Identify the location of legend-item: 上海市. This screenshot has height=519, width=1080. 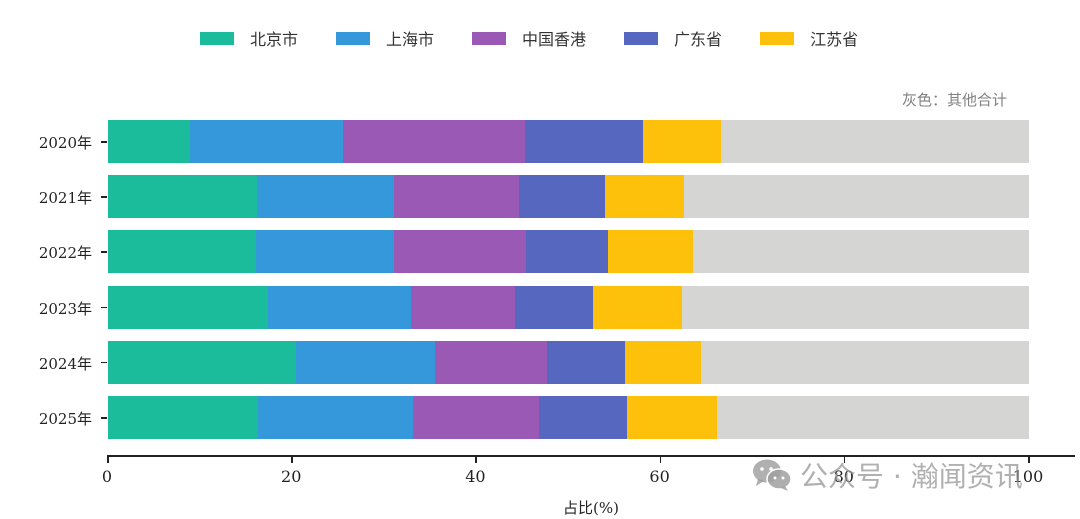
(385, 38).